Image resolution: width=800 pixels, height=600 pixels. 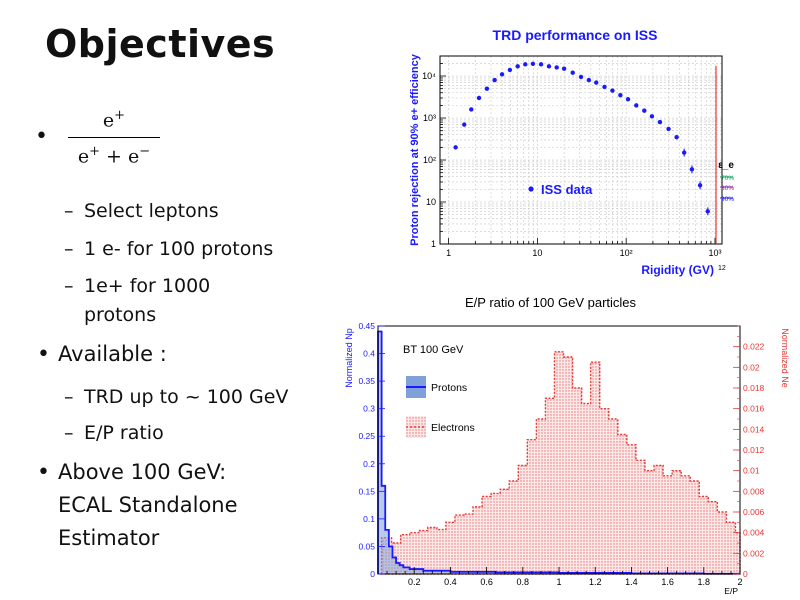 I want to click on trd-corner-label: 12, so click(x=722, y=268).